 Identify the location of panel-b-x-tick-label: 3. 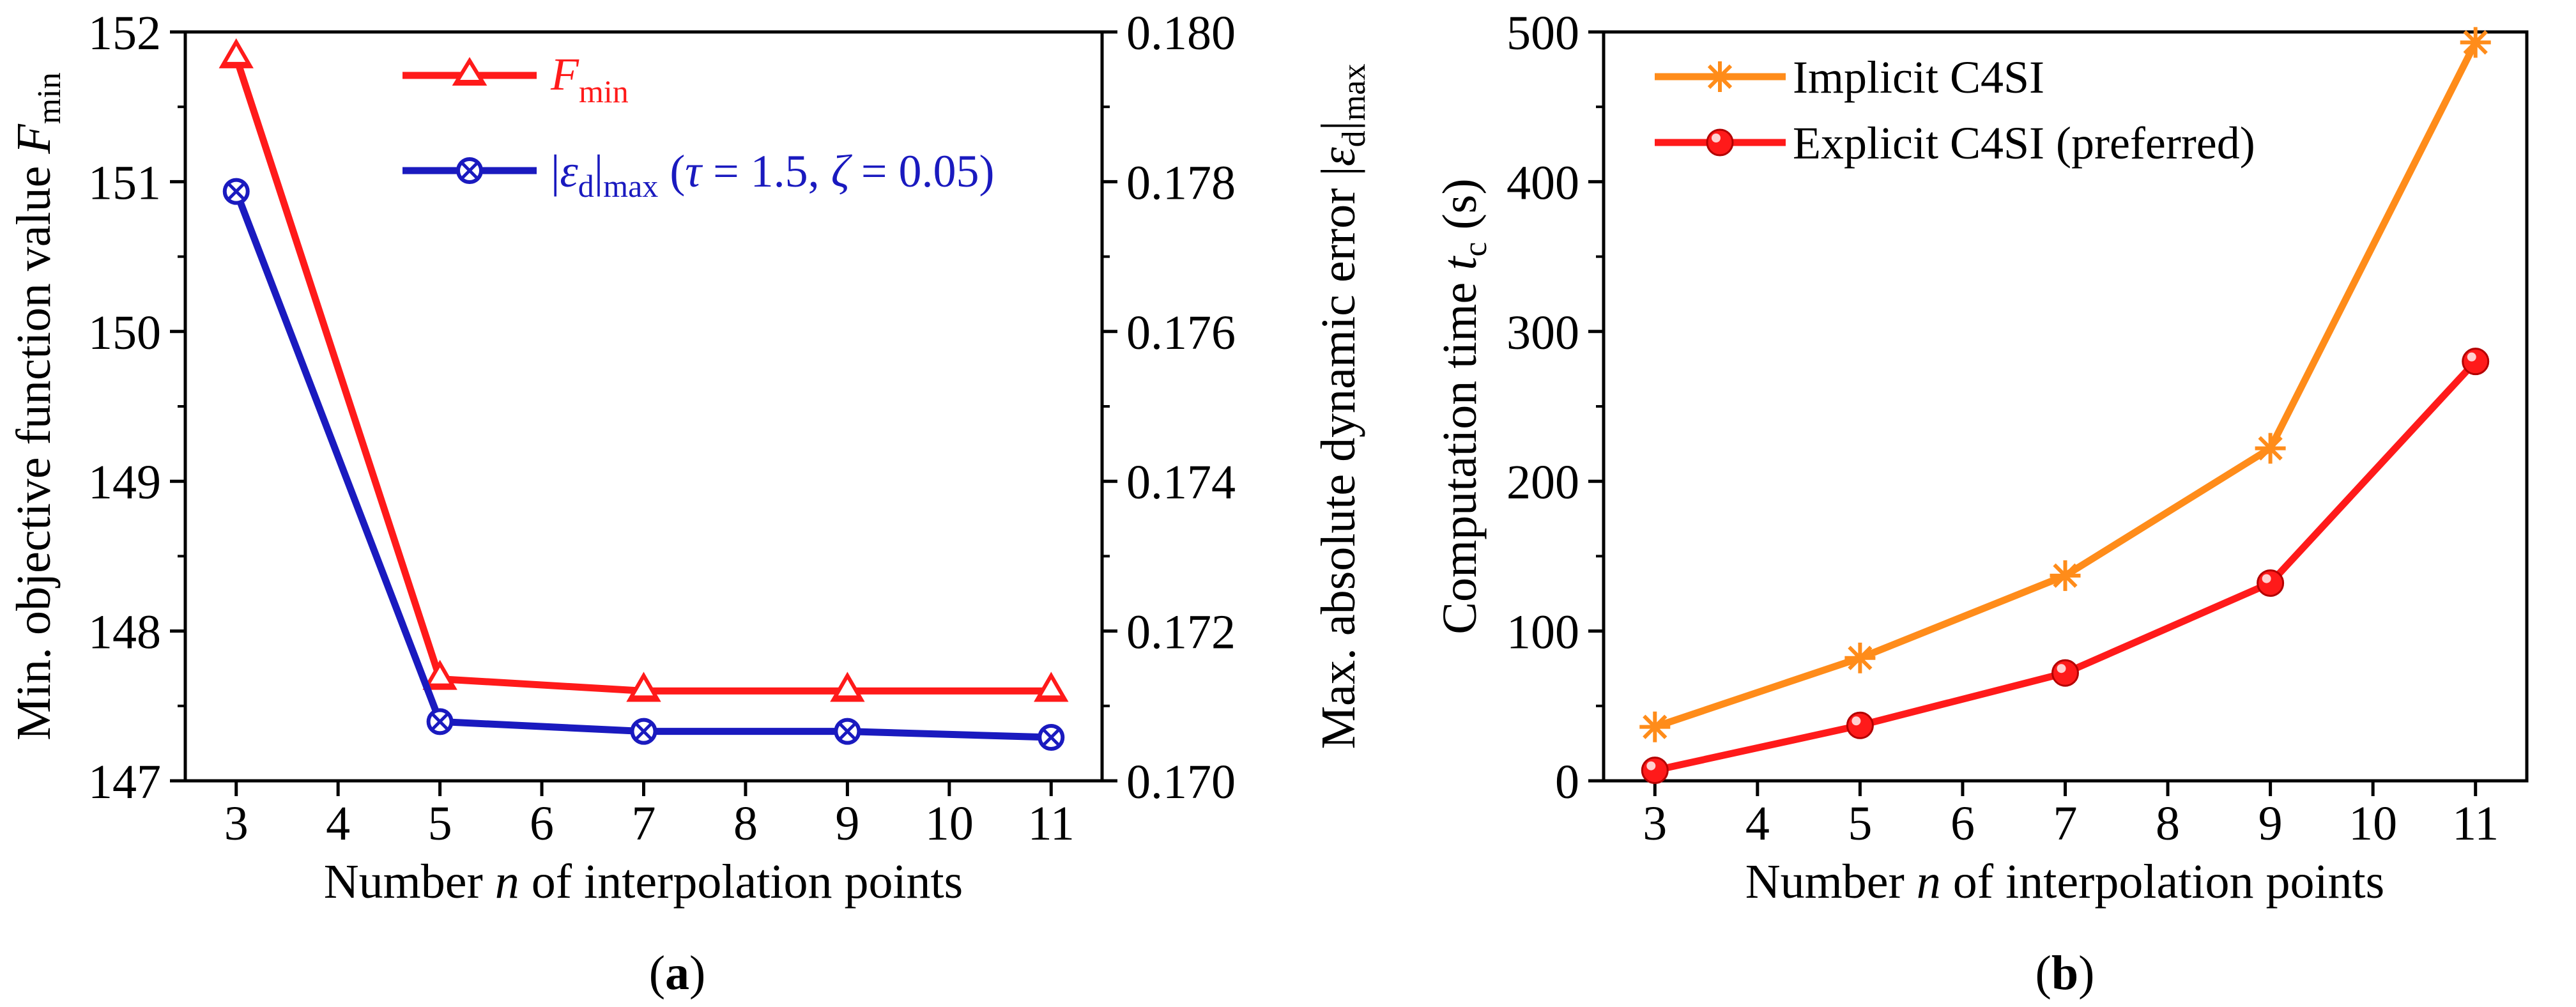
(1655, 824).